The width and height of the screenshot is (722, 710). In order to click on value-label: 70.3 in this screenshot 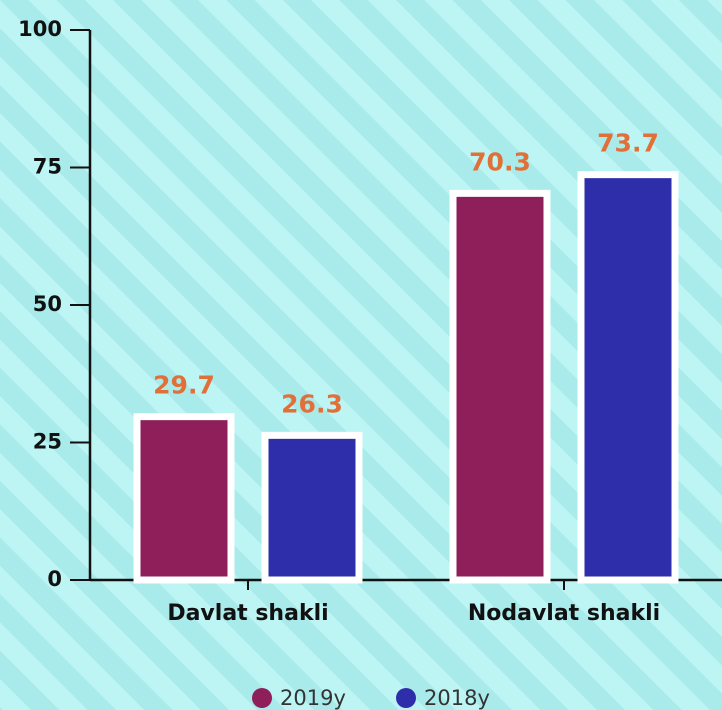, I will do `click(500, 161)`.